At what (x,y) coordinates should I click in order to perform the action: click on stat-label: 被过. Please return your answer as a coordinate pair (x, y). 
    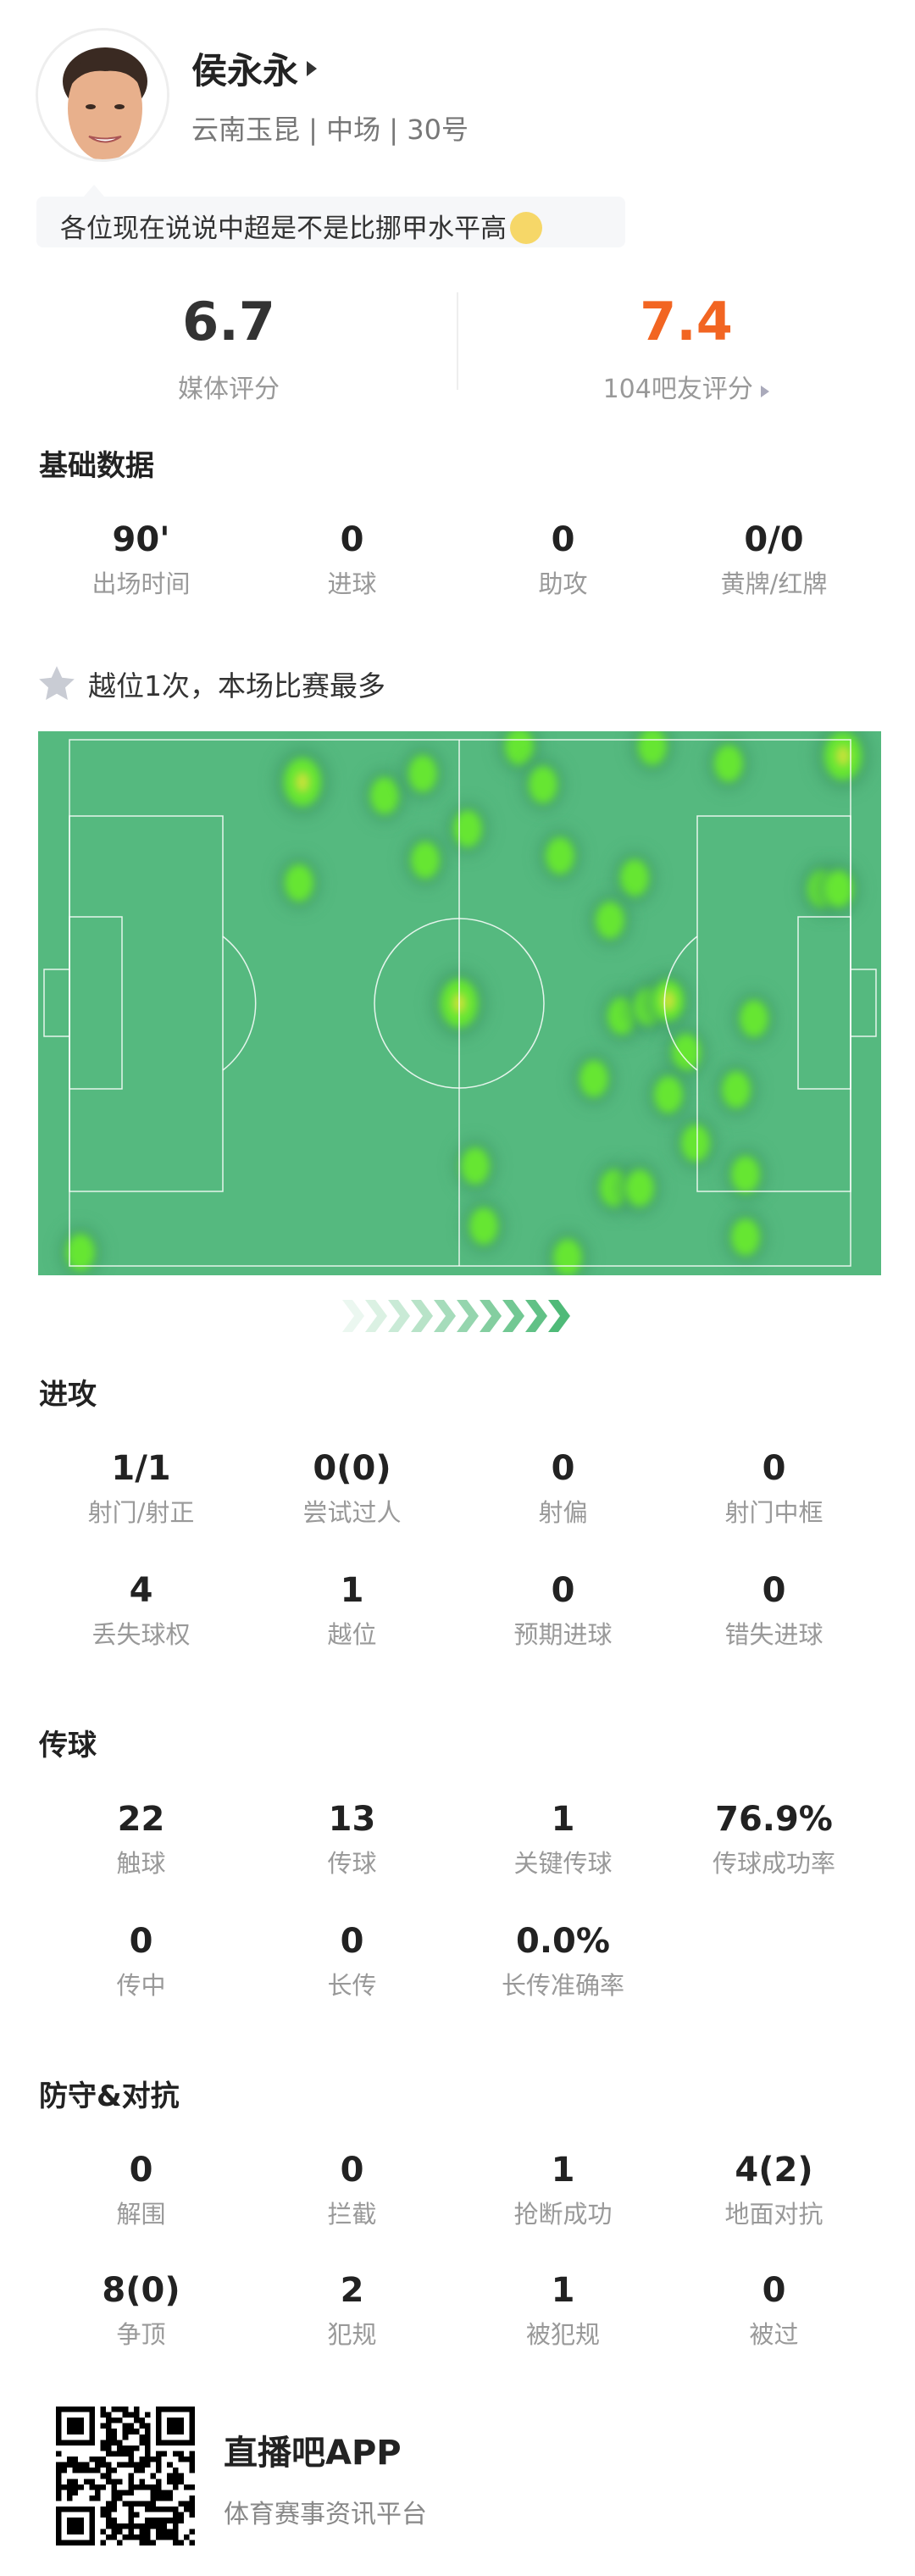
    Looking at the image, I should click on (774, 2334).